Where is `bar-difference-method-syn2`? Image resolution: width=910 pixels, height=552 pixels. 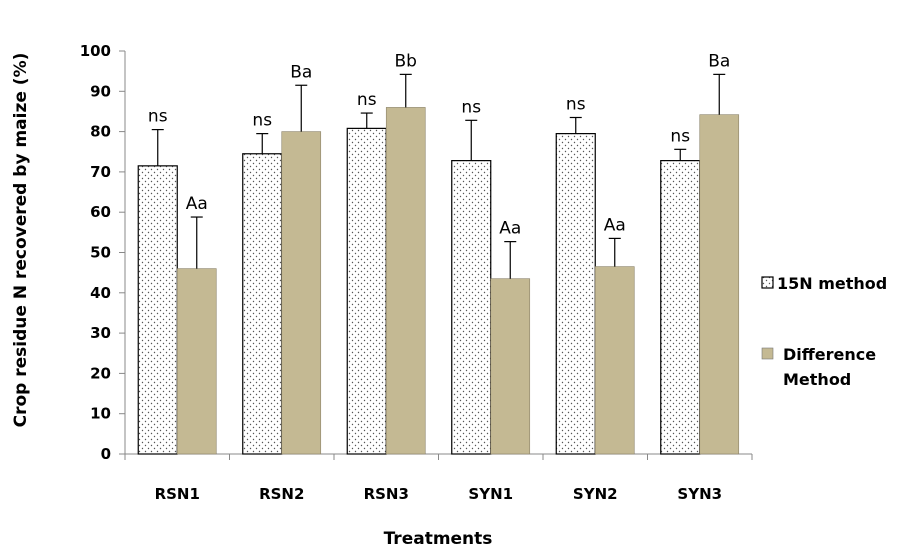 bar-difference-method-syn2 is located at coordinates (614, 360).